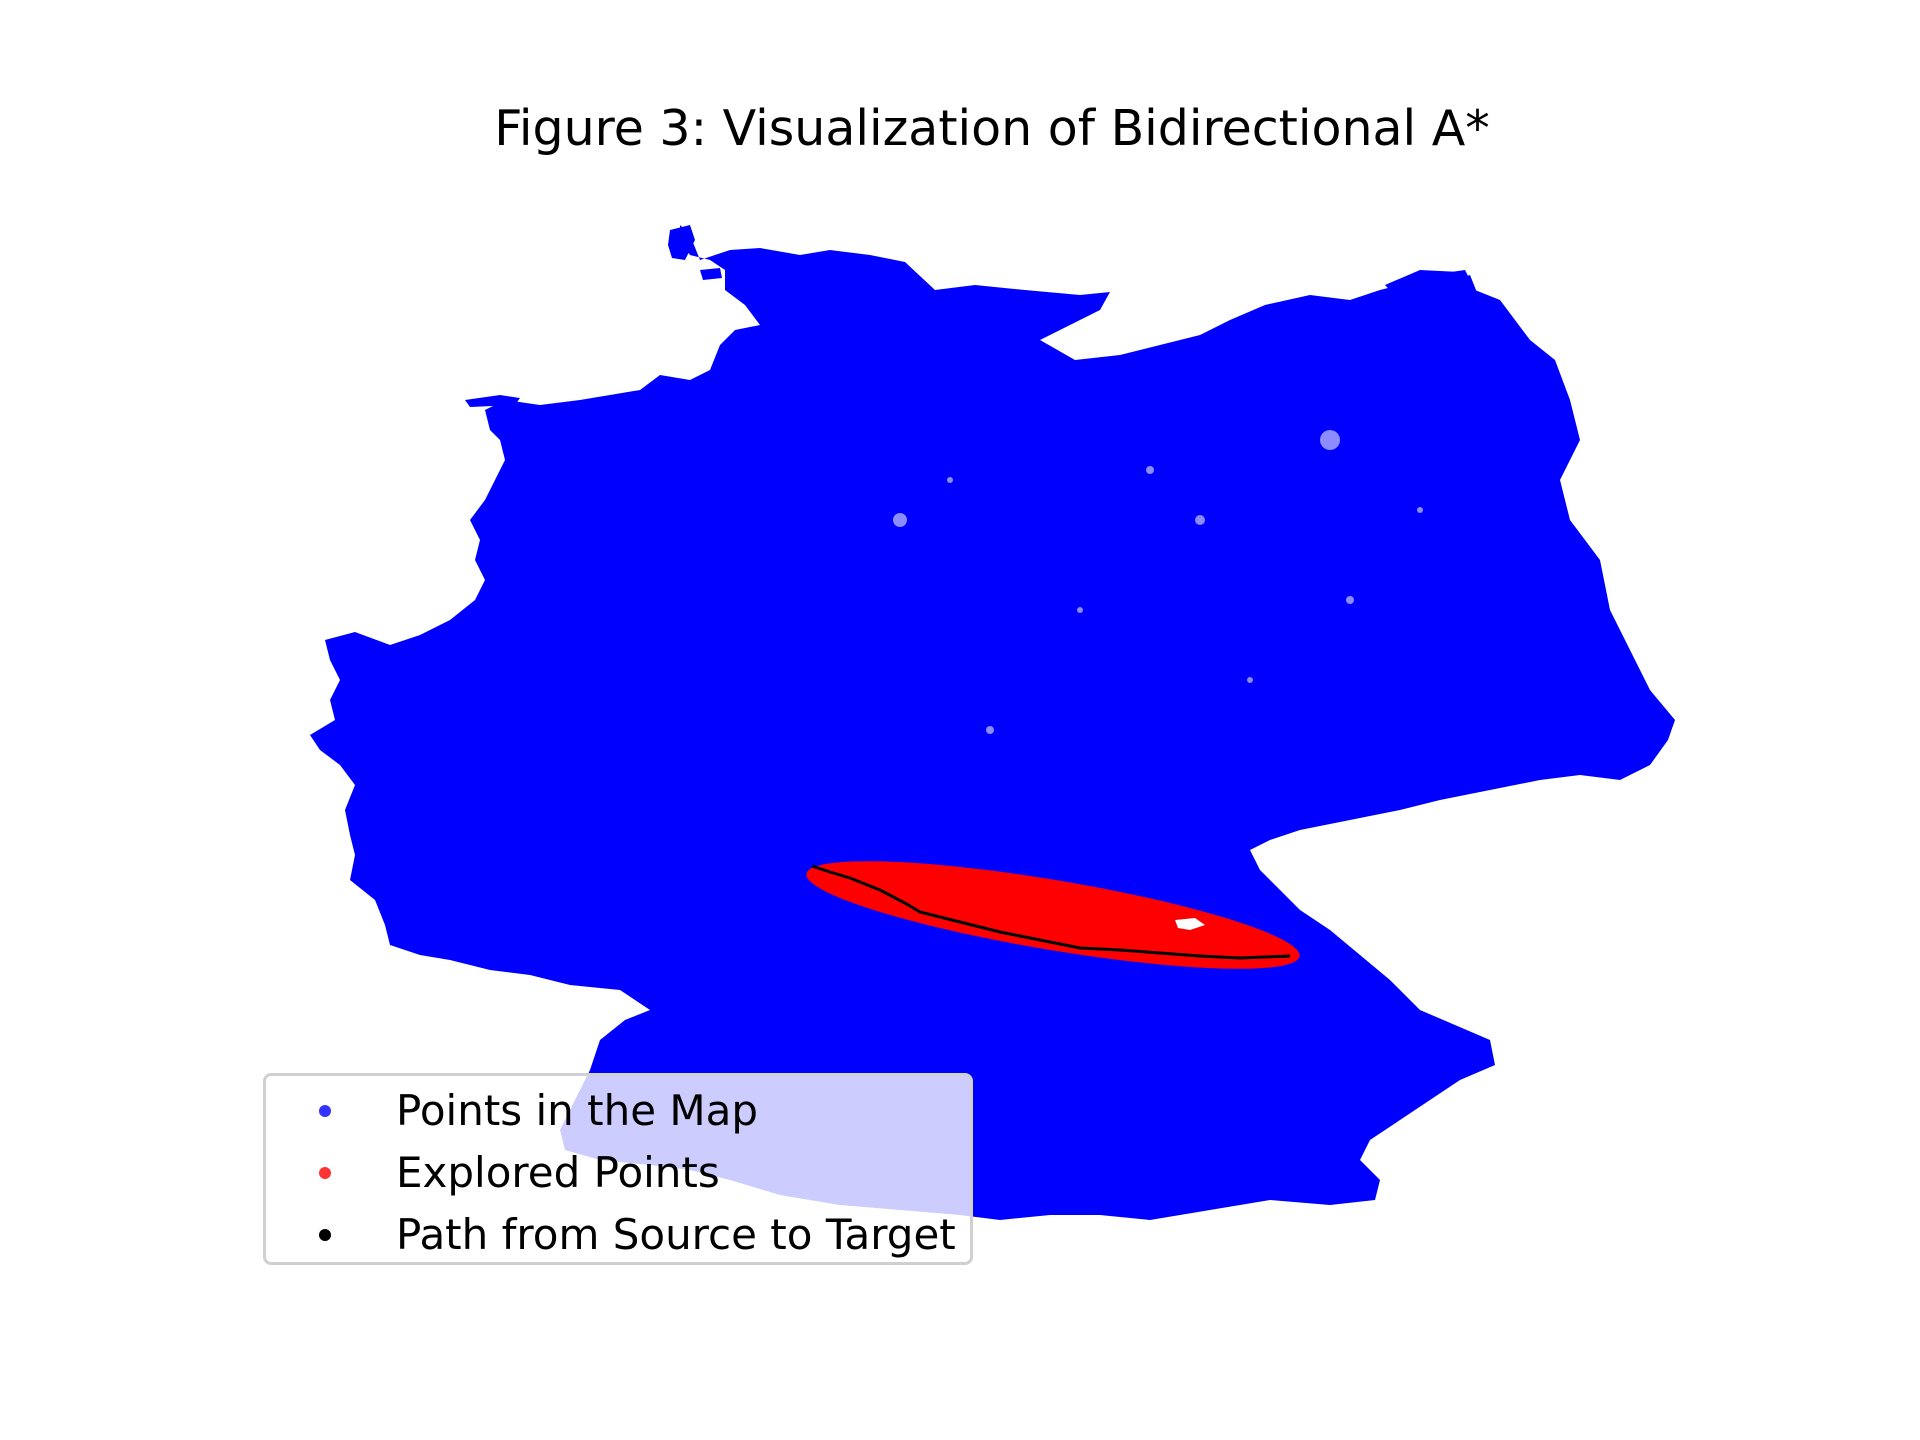 Image resolution: width=1920 pixels, height=1440 pixels. I want to click on path-source-target, so click(1051, 912).